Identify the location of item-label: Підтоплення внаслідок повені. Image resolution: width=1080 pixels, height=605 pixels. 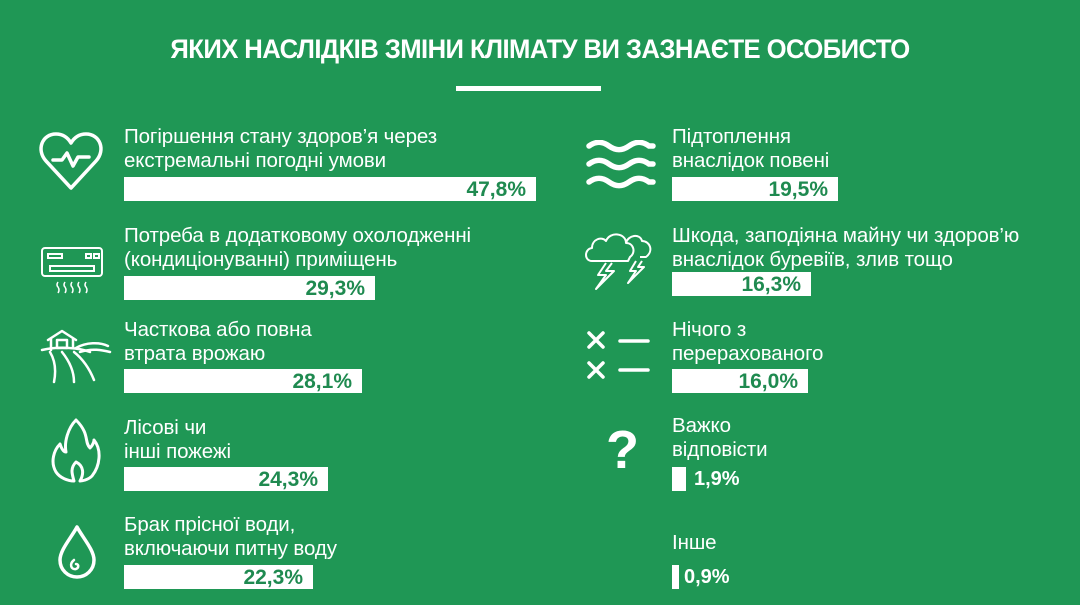
(750, 149).